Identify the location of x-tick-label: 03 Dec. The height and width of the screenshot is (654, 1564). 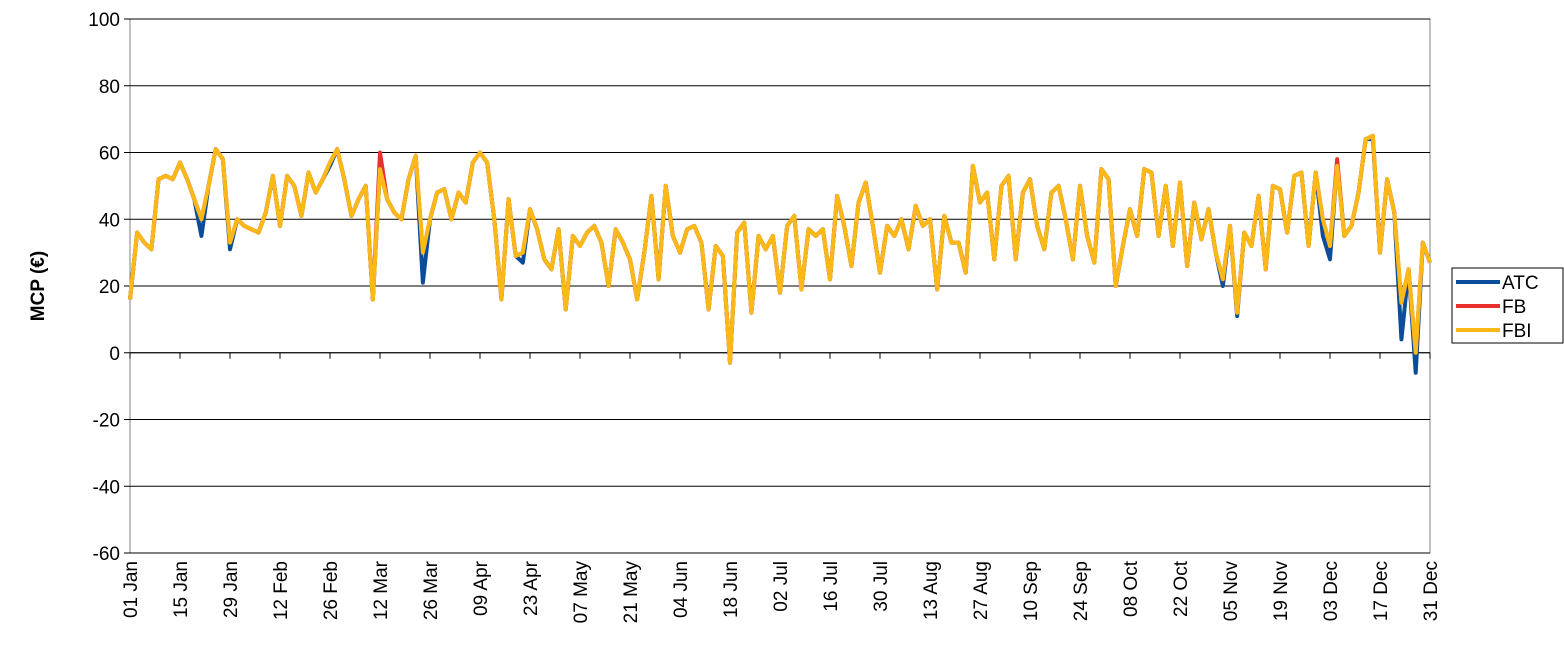
(1331, 591).